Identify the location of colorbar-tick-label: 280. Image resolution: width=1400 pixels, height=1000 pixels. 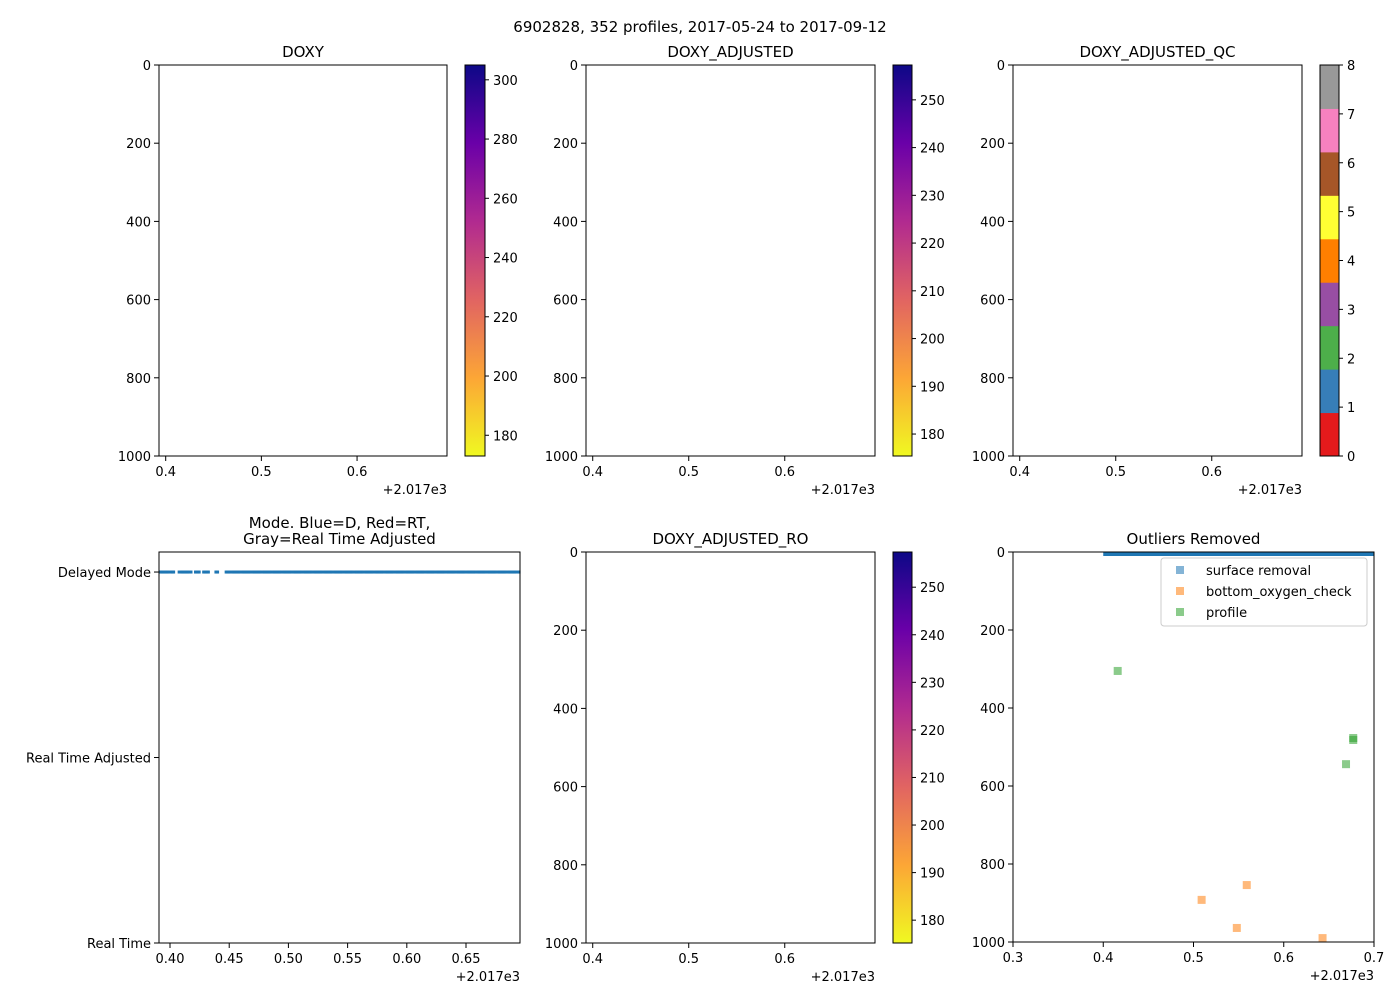
(505, 140).